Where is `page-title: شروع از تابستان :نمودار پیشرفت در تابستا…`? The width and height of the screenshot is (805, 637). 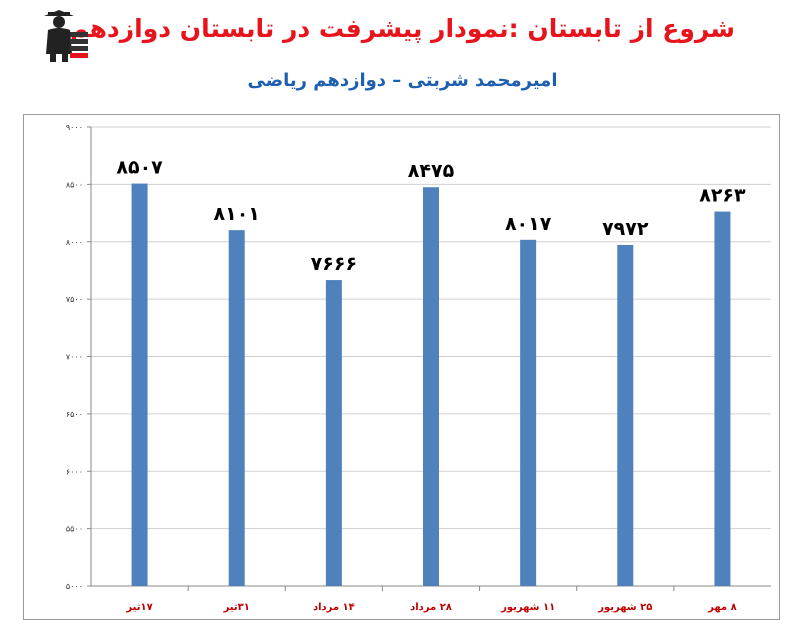
page-title: شروع از تابستان :نمودار پیشرفت در تابستا… is located at coordinates (402, 28).